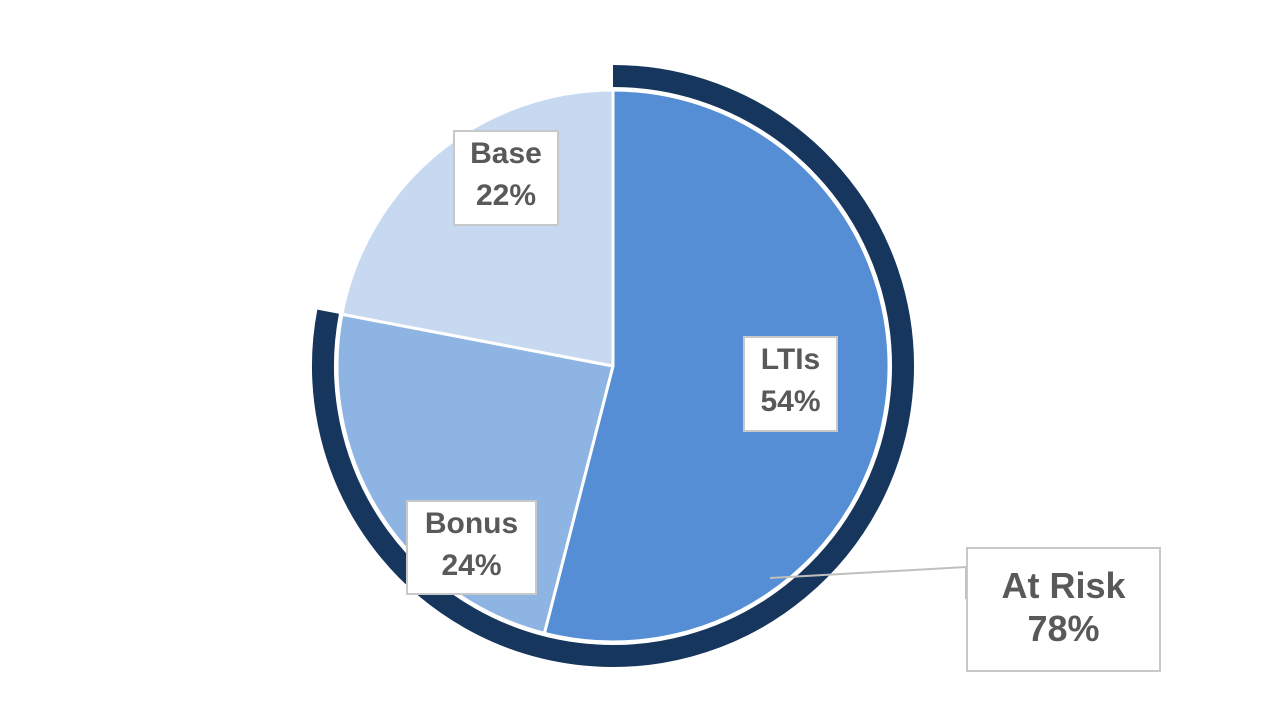 The width and height of the screenshot is (1279, 718). What do you see at coordinates (790, 401) in the screenshot?
I see `label-ltis-percent: 54%` at bounding box center [790, 401].